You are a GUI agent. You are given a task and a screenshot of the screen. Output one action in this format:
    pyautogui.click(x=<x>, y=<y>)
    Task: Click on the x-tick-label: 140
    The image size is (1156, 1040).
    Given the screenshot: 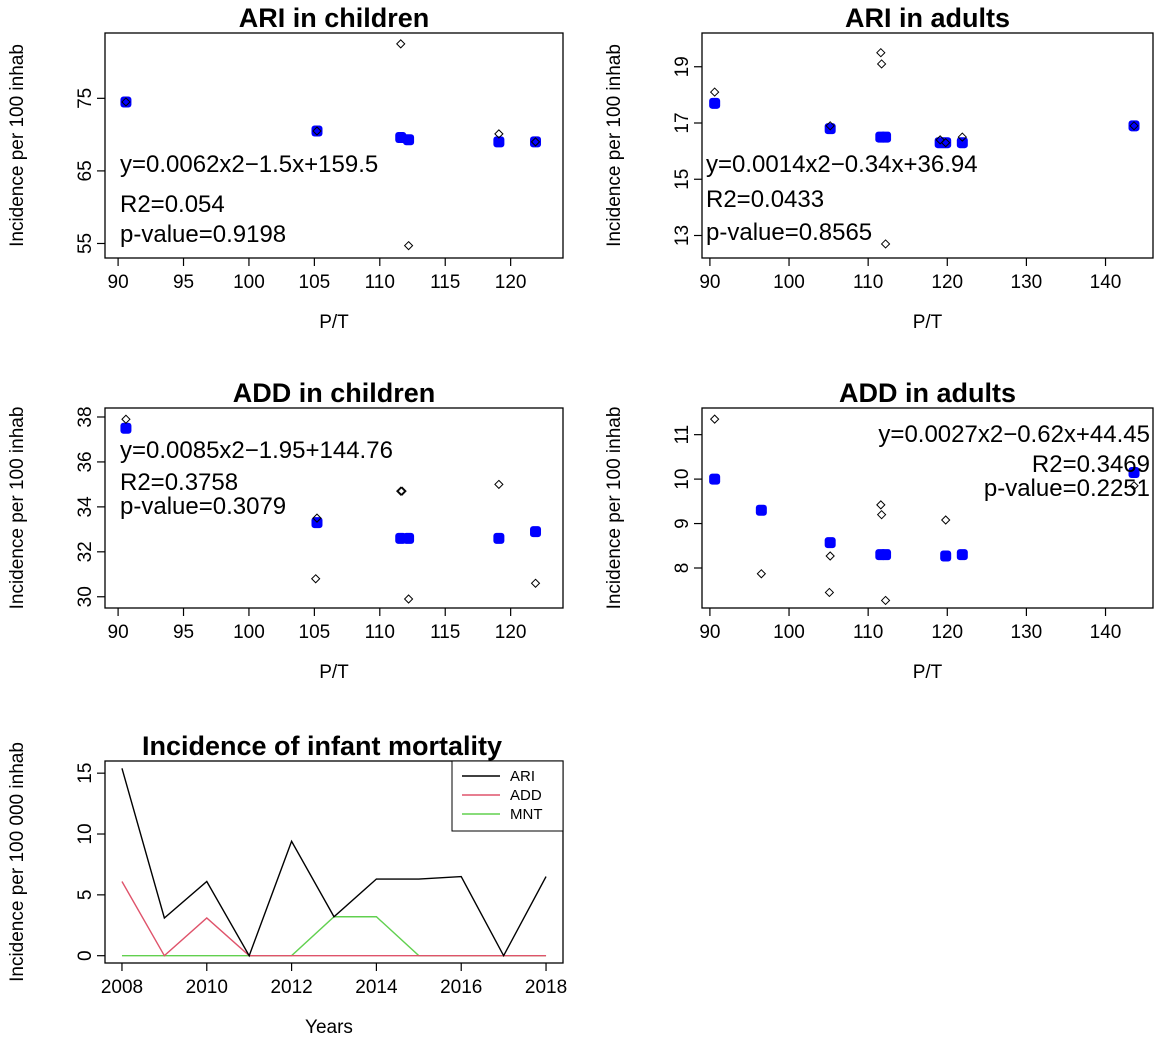 What is the action you would take?
    pyautogui.click(x=1106, y=632)
    